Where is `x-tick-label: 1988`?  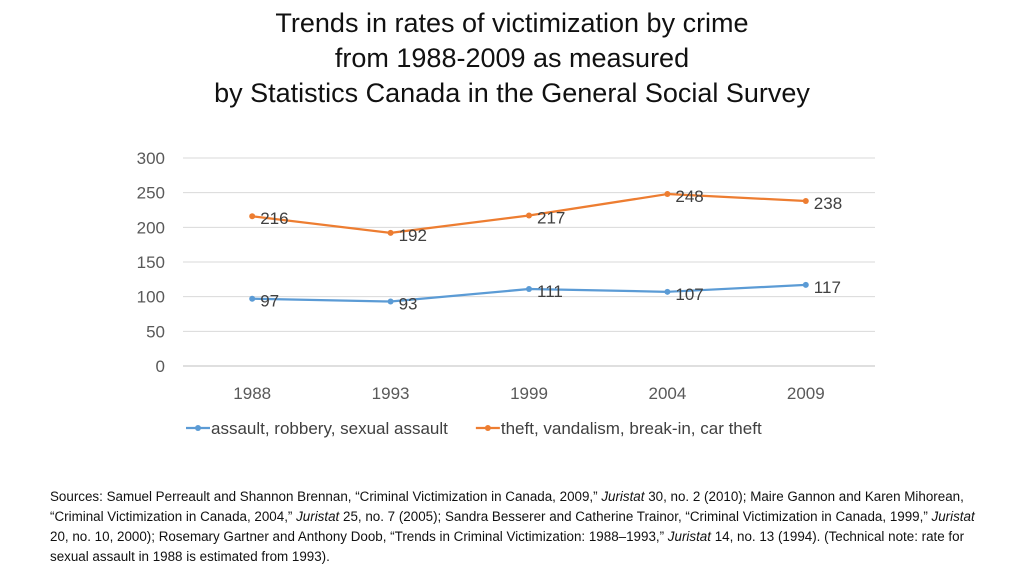 x-tick-label: 1988 is located at coordinates (252, 393).